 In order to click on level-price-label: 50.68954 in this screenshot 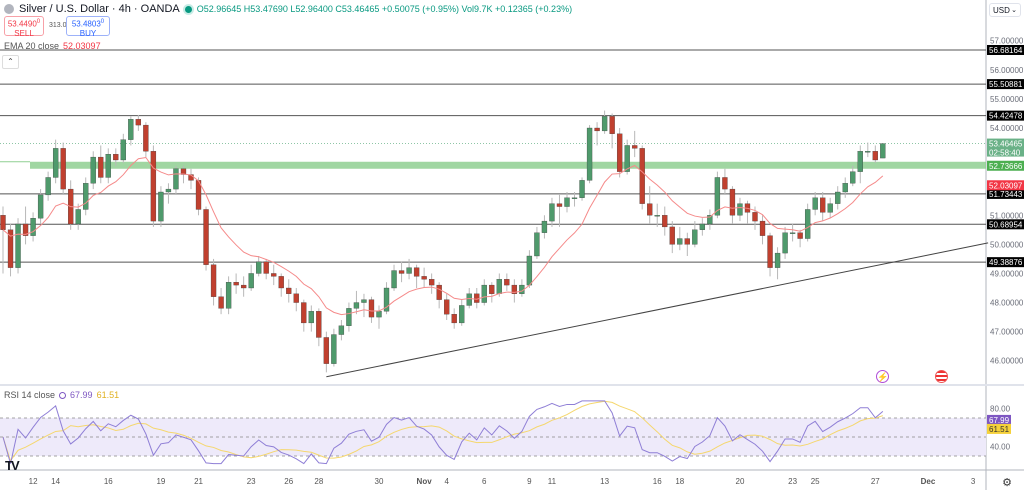, I will do `click(1006, 224)`.